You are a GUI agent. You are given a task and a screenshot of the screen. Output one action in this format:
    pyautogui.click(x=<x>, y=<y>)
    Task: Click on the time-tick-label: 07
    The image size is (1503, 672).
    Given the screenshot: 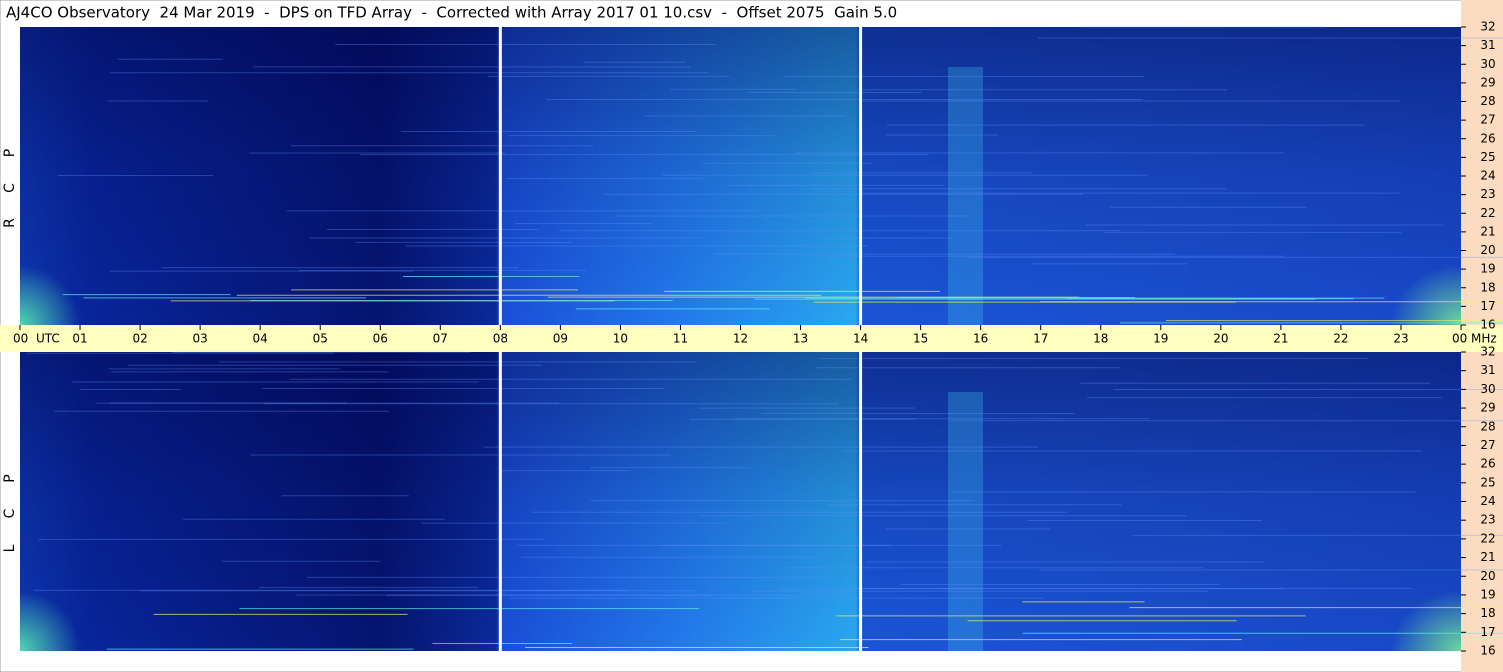 What is the action you would take?
    pyautogui.click(x=440, y=339)
    